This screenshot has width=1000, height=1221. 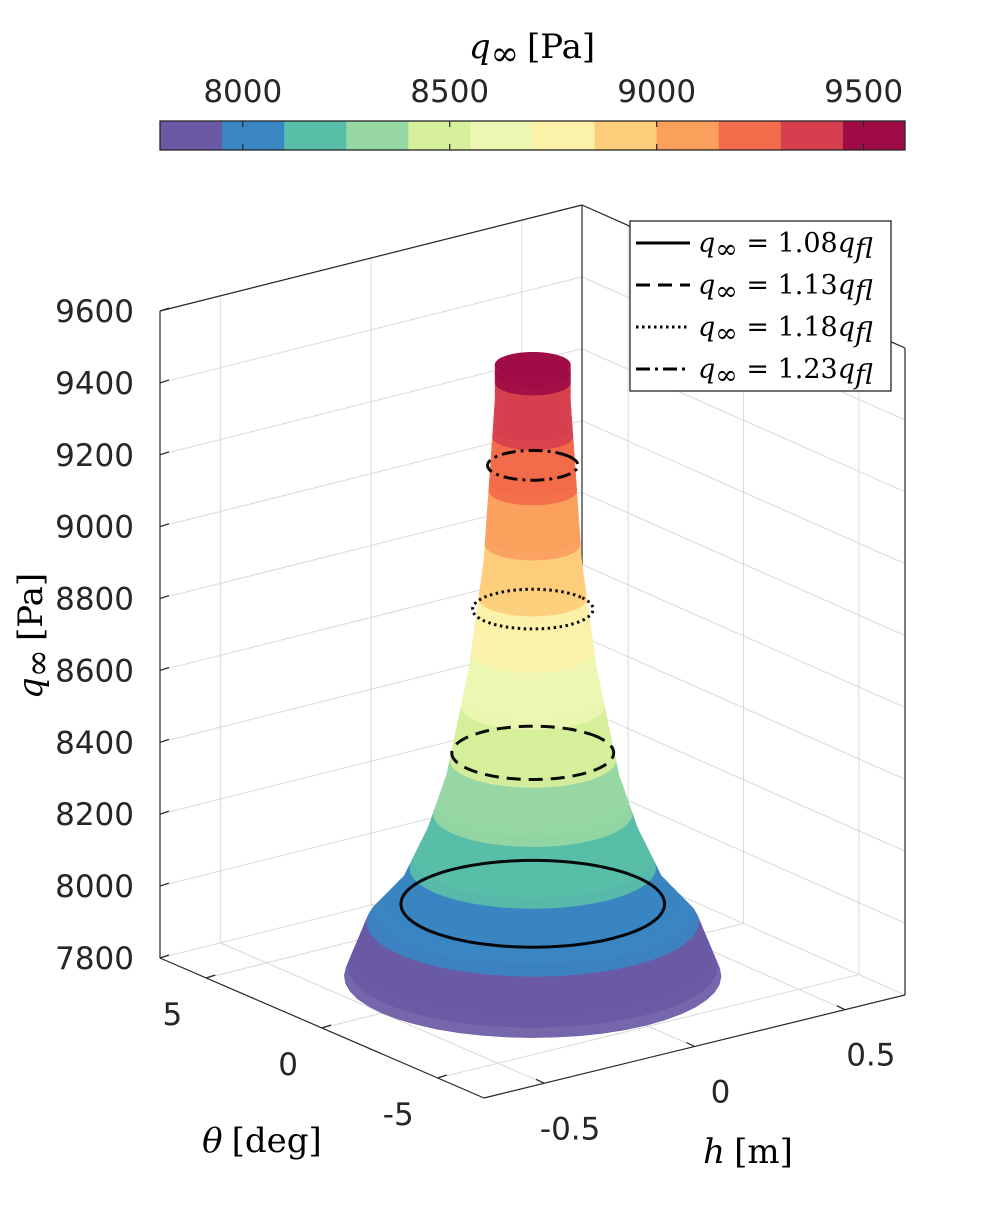 I want to click on zaxis-tick-label: 8200, so click(x=94, y=815).